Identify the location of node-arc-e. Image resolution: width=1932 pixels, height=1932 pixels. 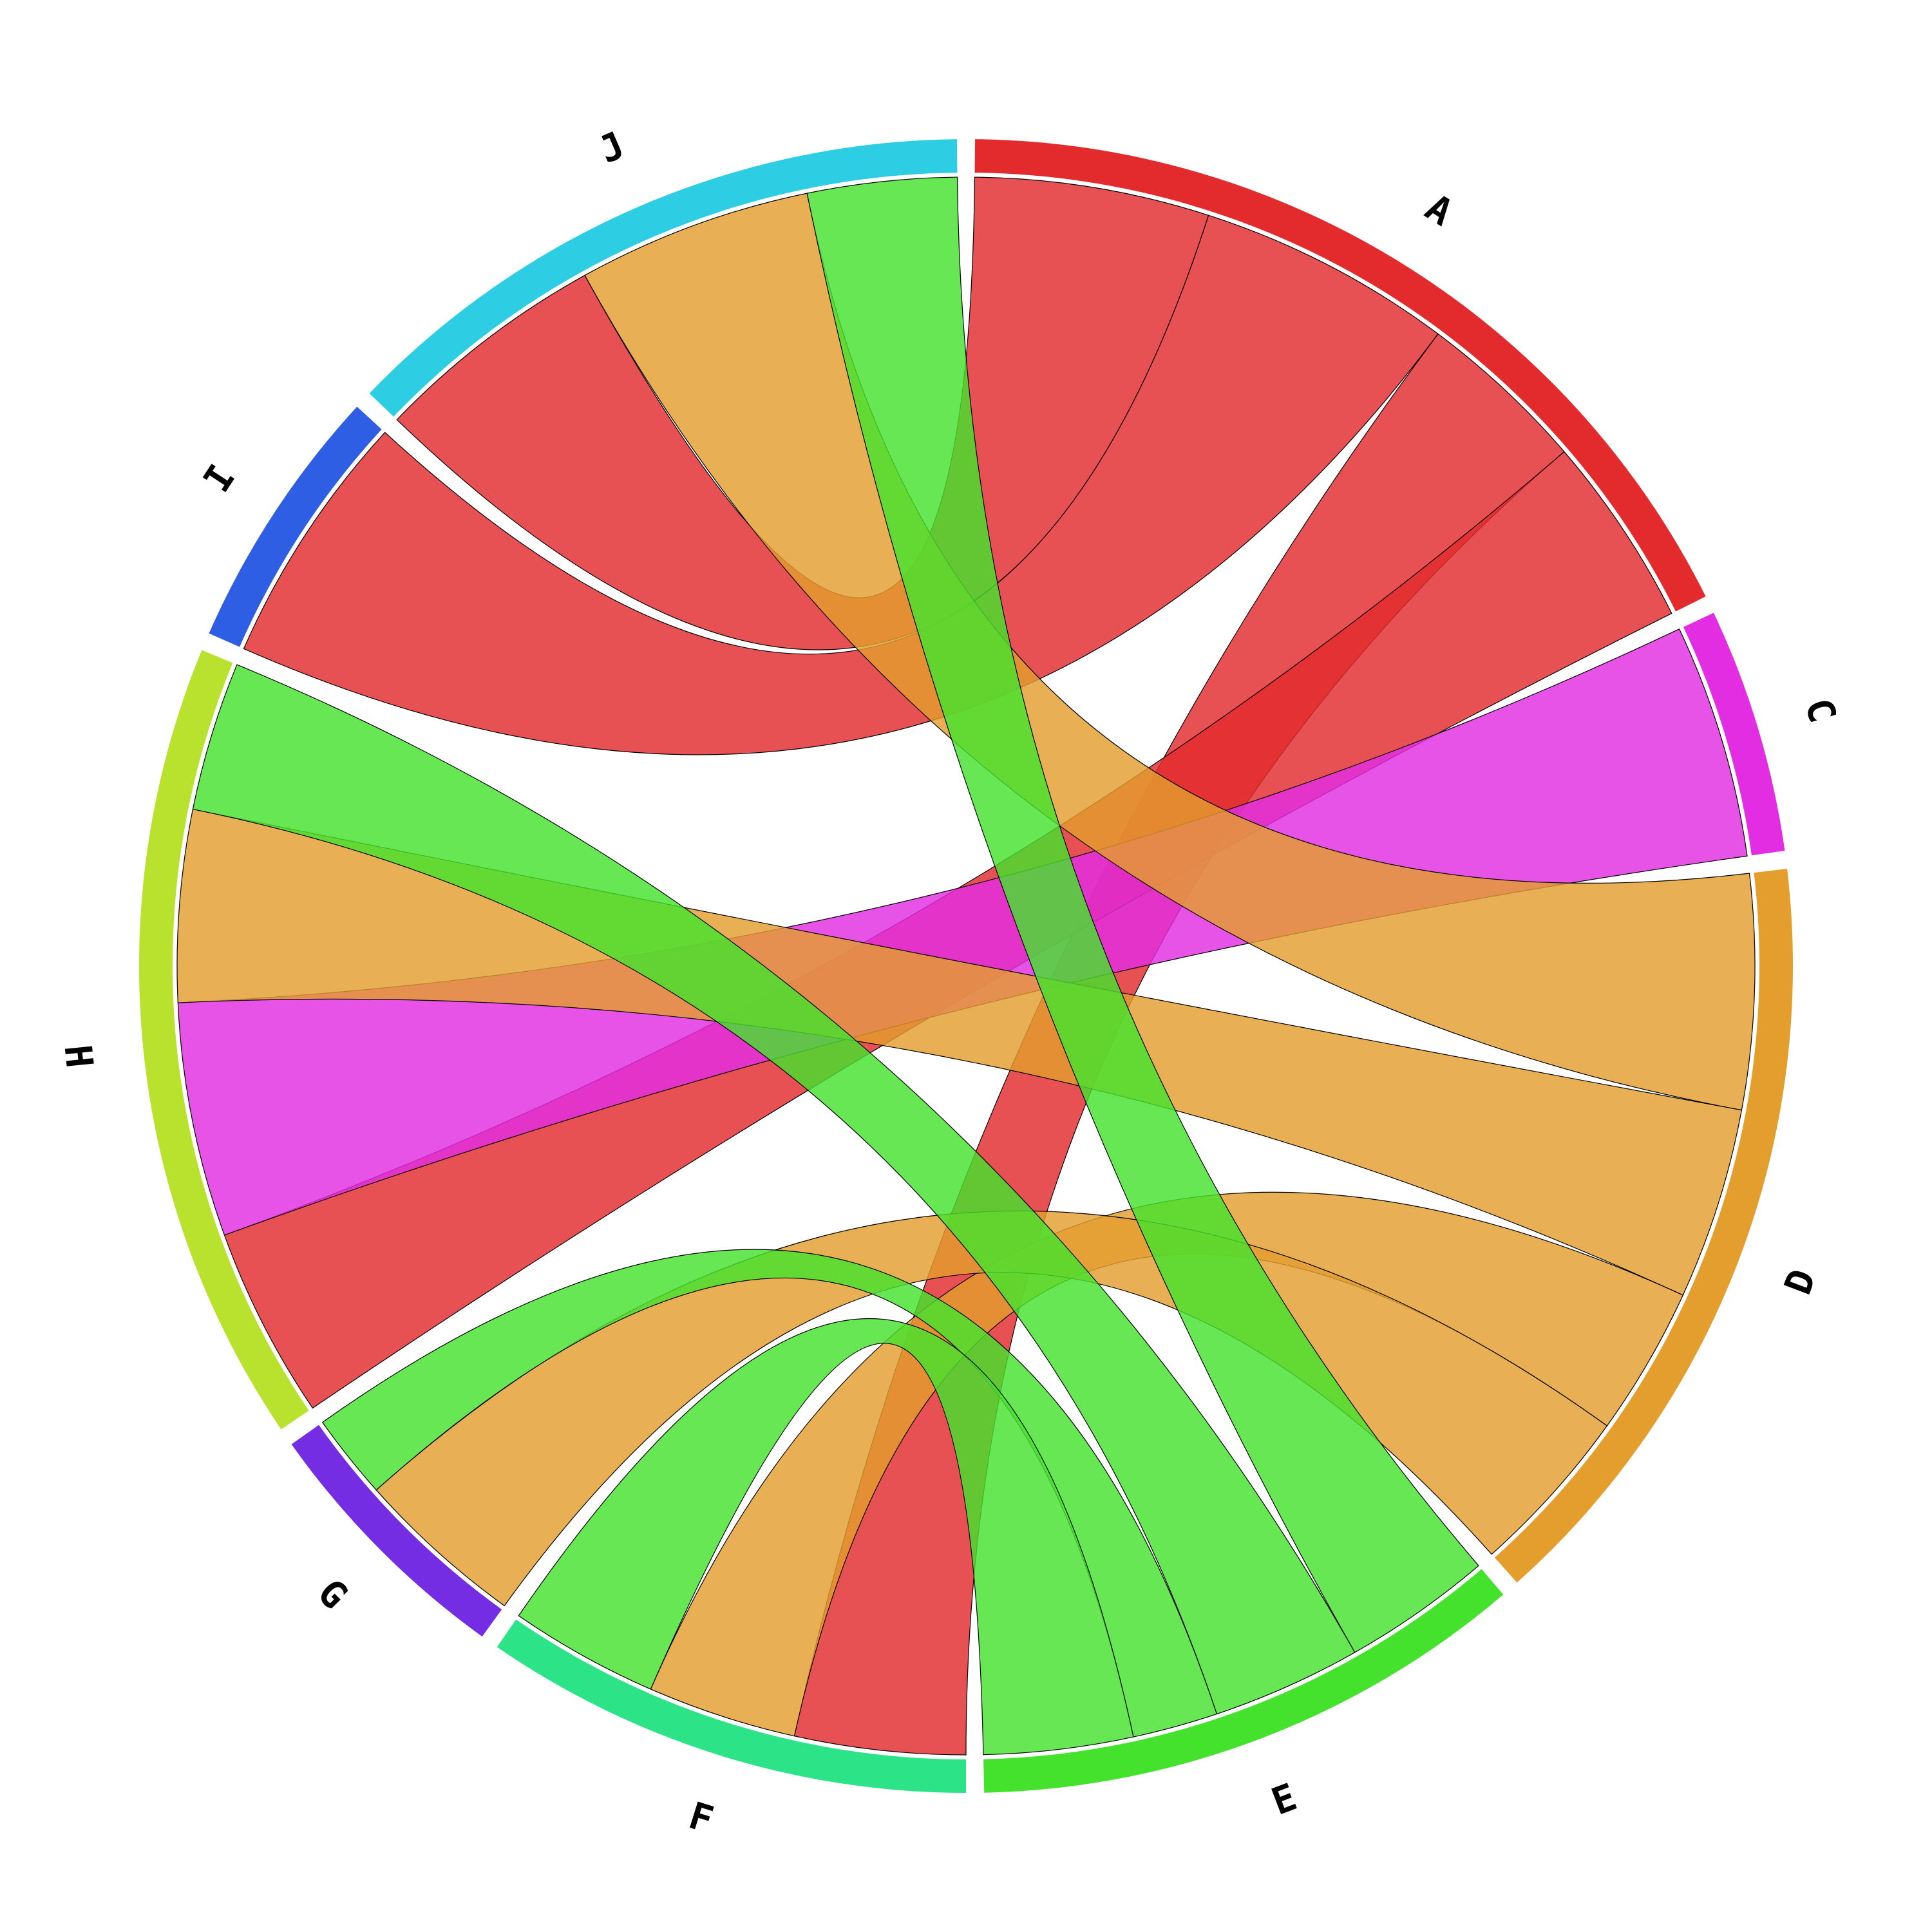
(1243, 1681).